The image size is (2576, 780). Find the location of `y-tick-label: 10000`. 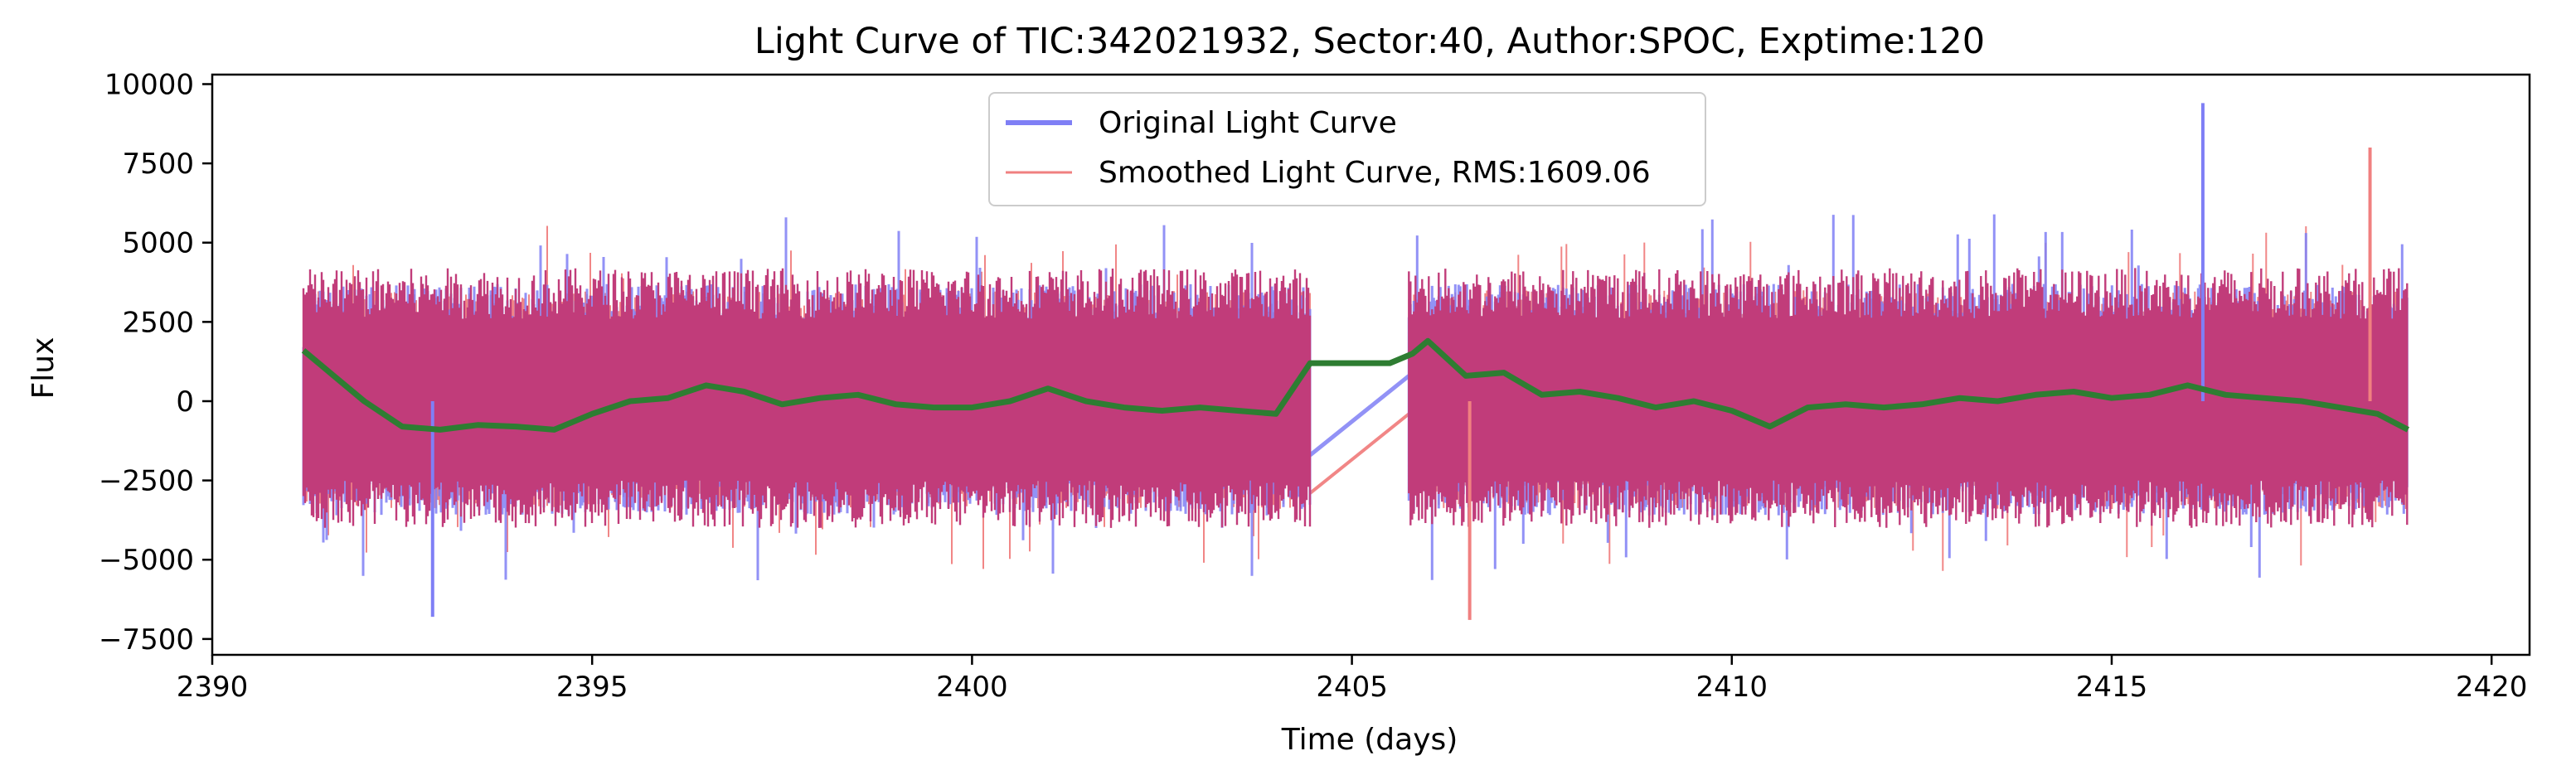

y-tick-label: 10000 is located at coordinates (149, 84).